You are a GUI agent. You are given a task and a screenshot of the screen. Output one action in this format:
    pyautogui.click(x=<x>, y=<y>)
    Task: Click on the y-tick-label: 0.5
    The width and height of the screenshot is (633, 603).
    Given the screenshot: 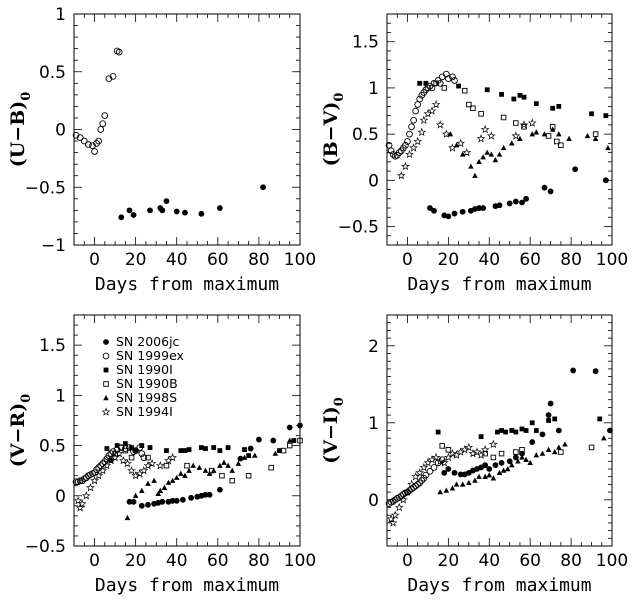 What is the action you would take?
    pyautogui.click(x=52, y=73)
    